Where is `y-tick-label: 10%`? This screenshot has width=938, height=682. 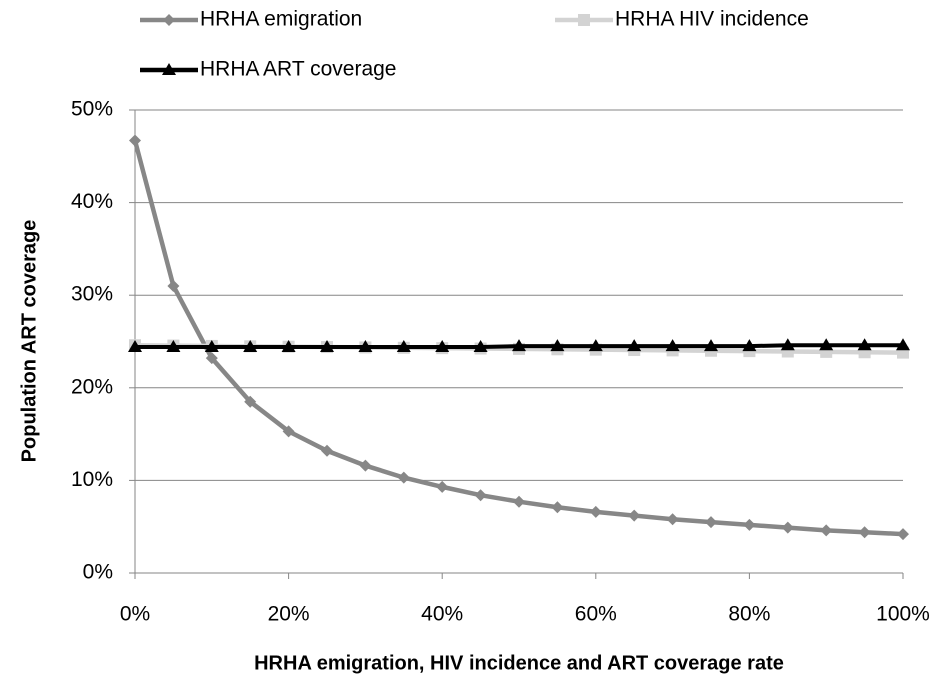
y-tick-label: 10% is located at coordinates (92, 479).